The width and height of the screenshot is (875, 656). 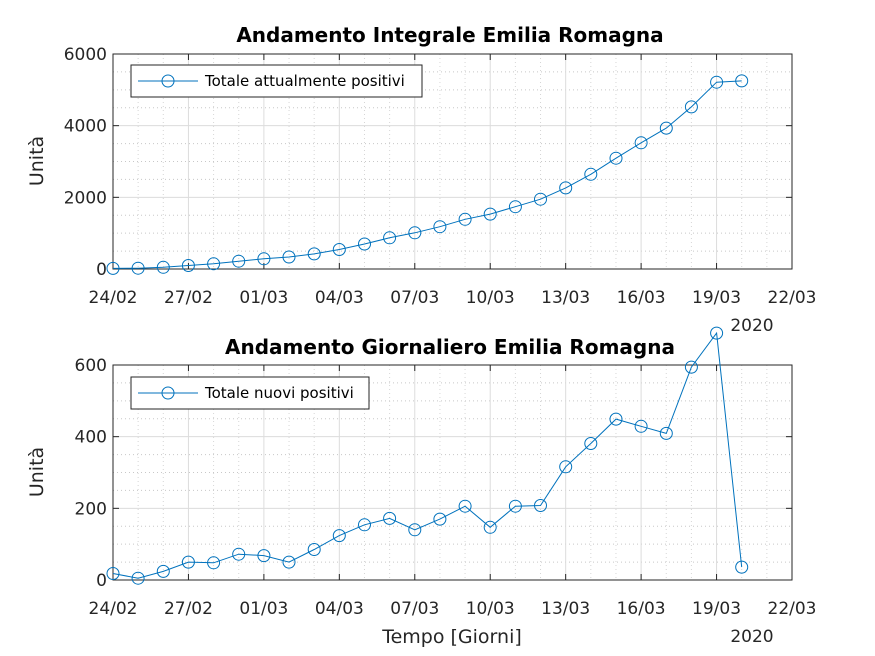 I want to click on integral-y-tick-label: 6000, so click(x=85, y=55).